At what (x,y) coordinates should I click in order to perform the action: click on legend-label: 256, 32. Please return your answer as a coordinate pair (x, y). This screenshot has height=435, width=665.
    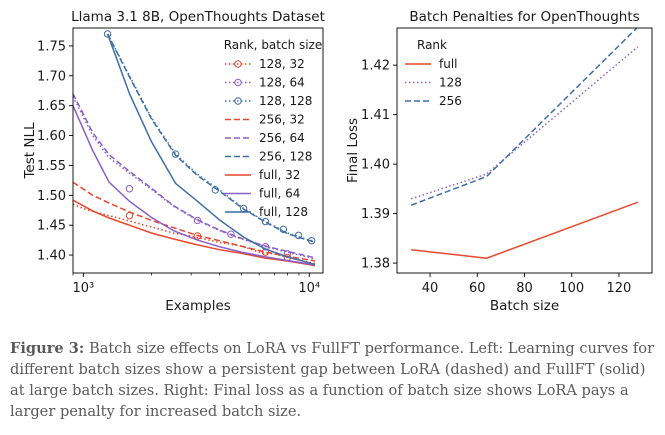
    Looking at the image, I should click on (282, 120).